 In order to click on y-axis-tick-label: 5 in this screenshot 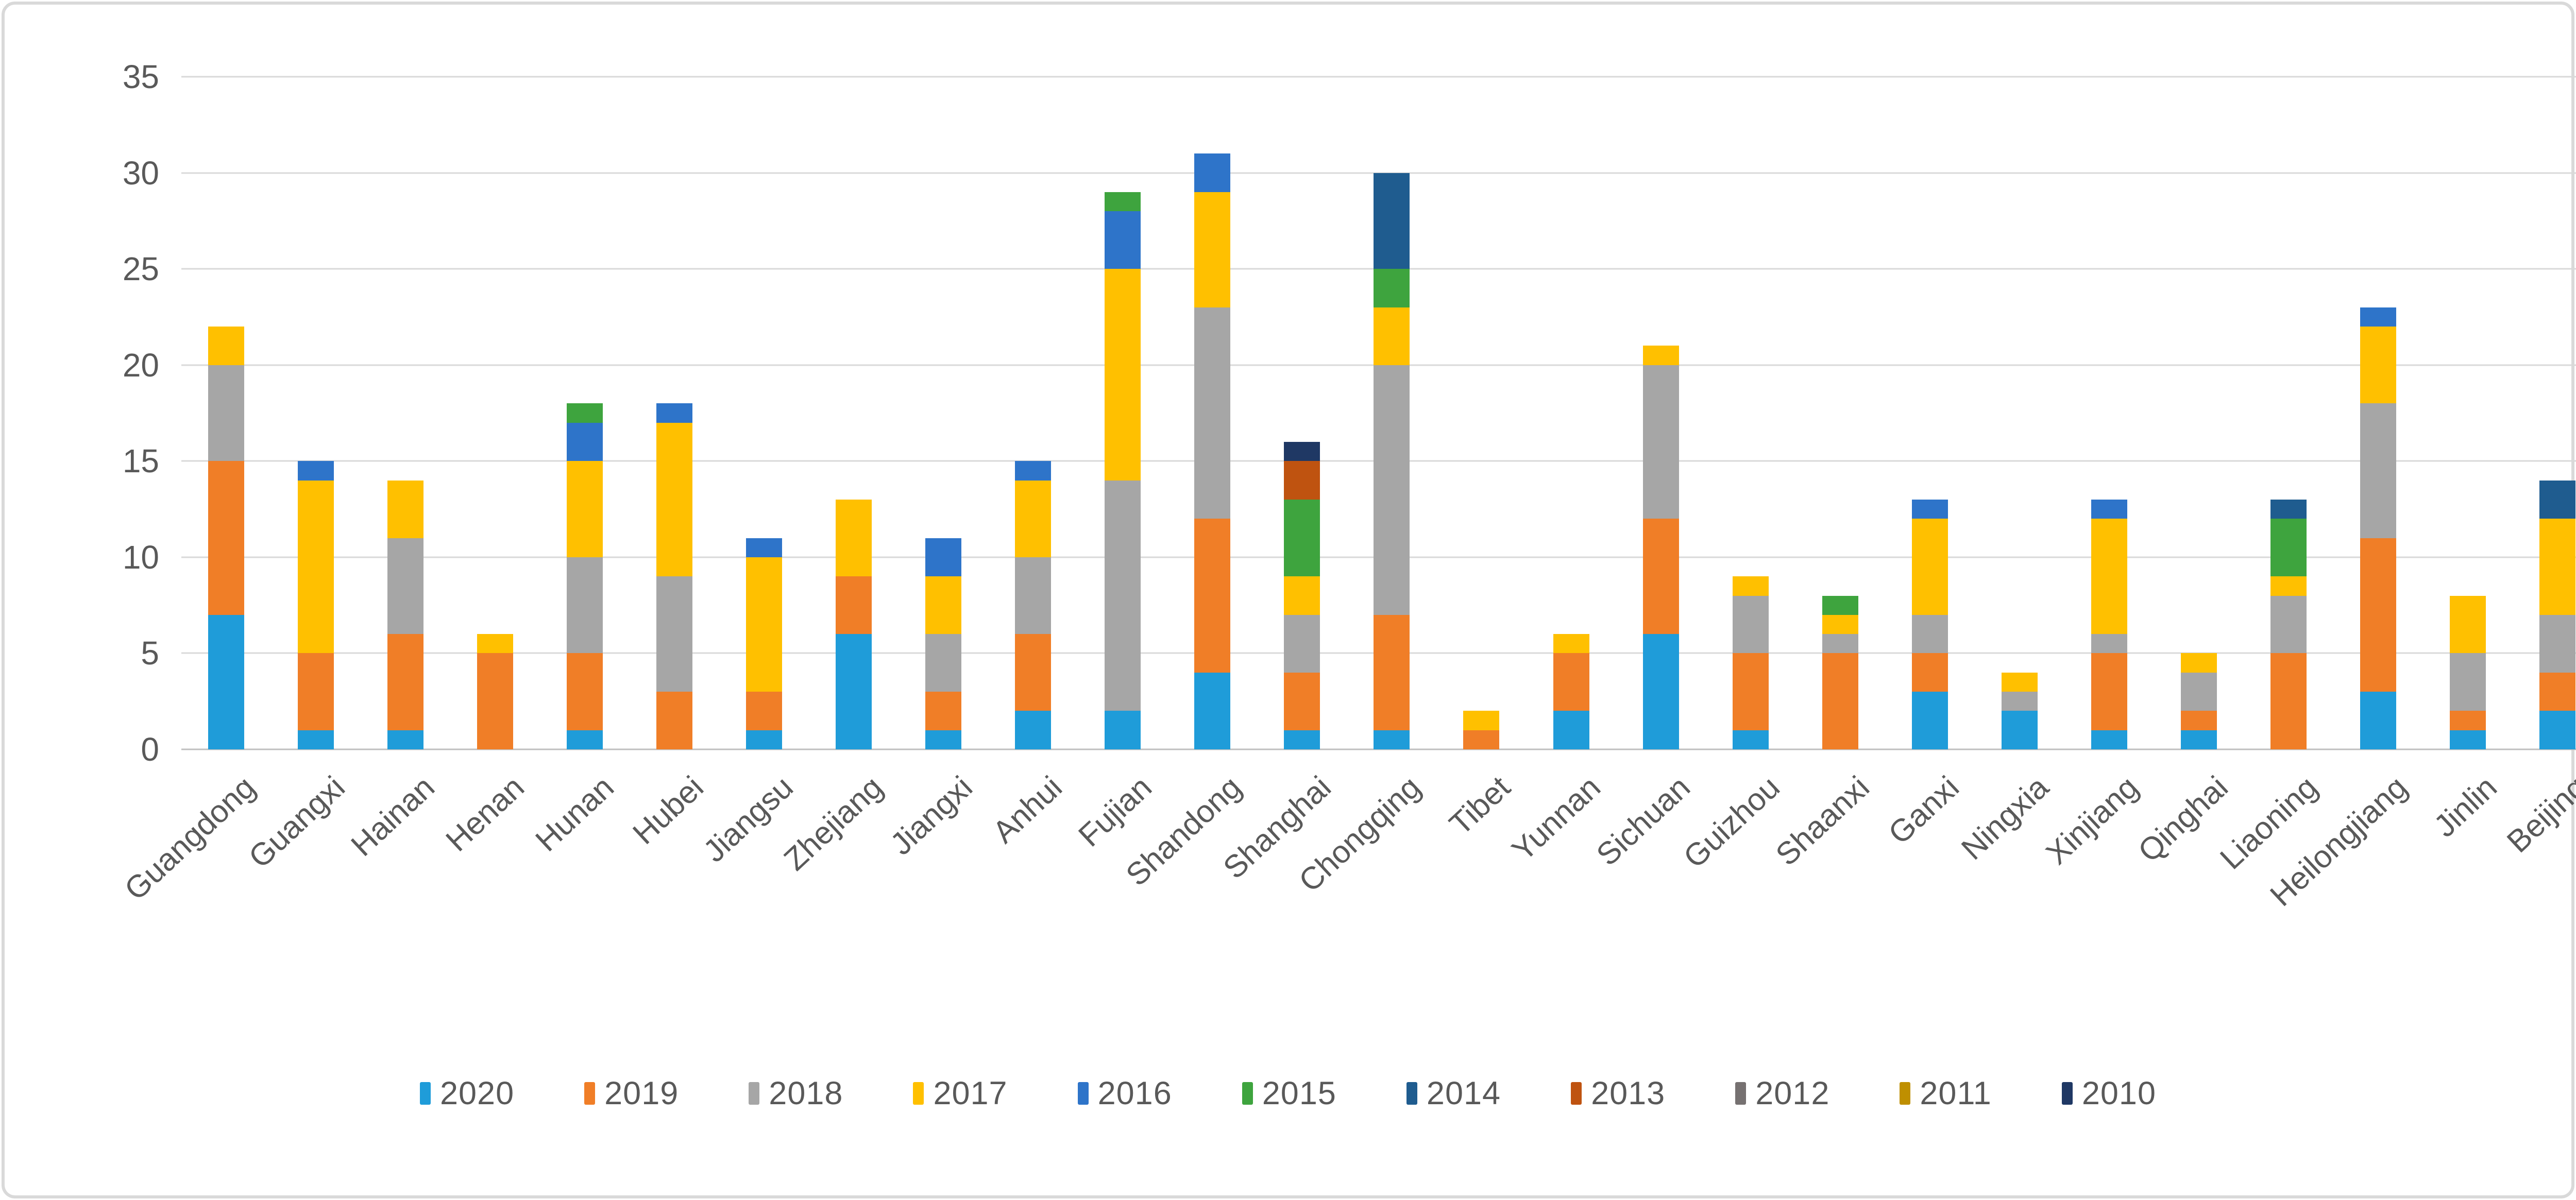, I will do `click(150, 653)`.